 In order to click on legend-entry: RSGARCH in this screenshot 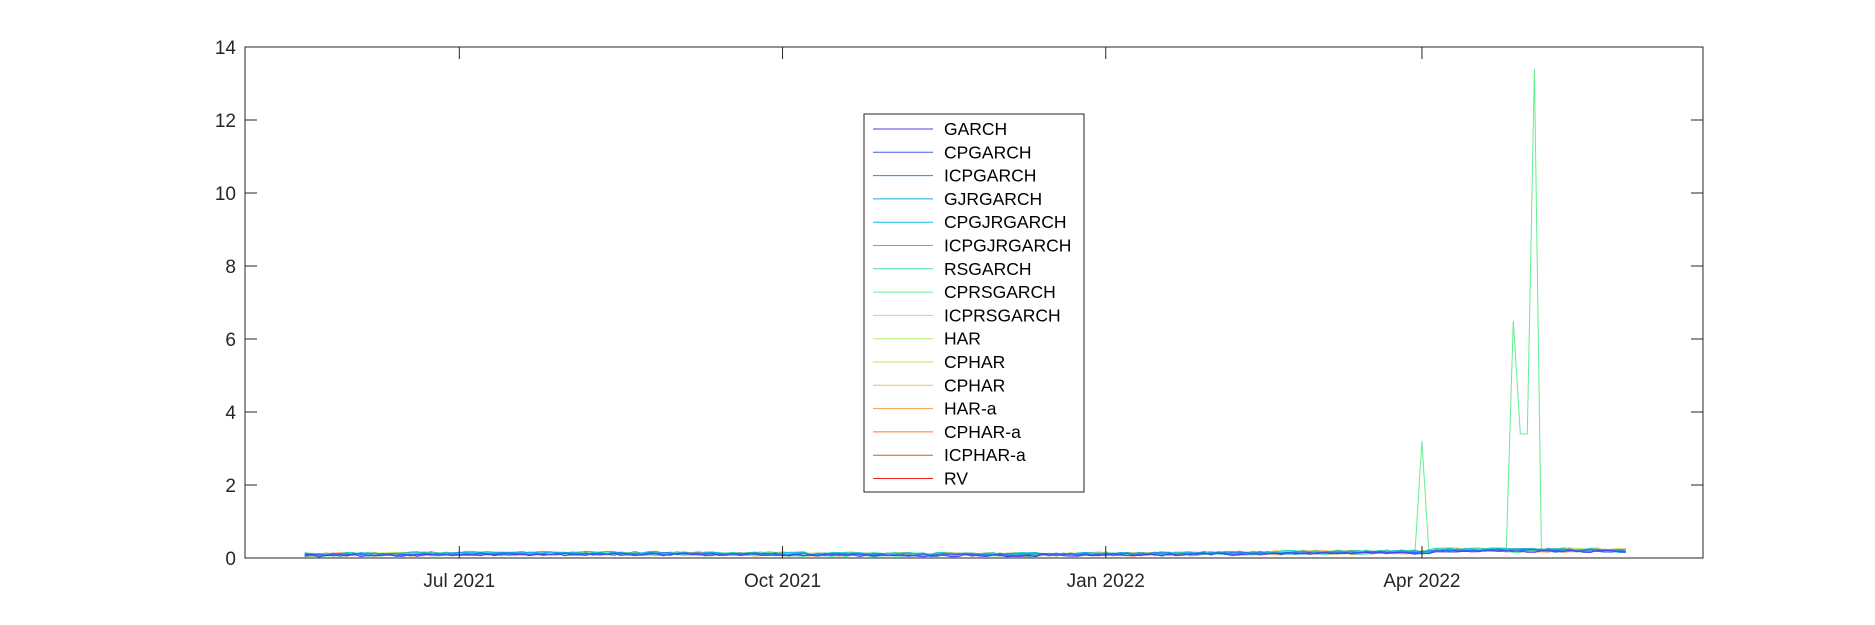, I will do `click(988, 269)`.